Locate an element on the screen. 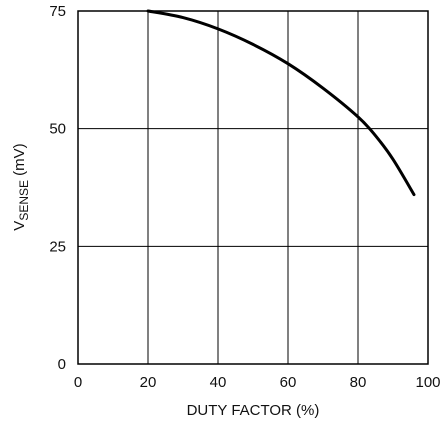 The image size is (441, 423). y-tick-label: 50 is located at coordinates (57, 129).